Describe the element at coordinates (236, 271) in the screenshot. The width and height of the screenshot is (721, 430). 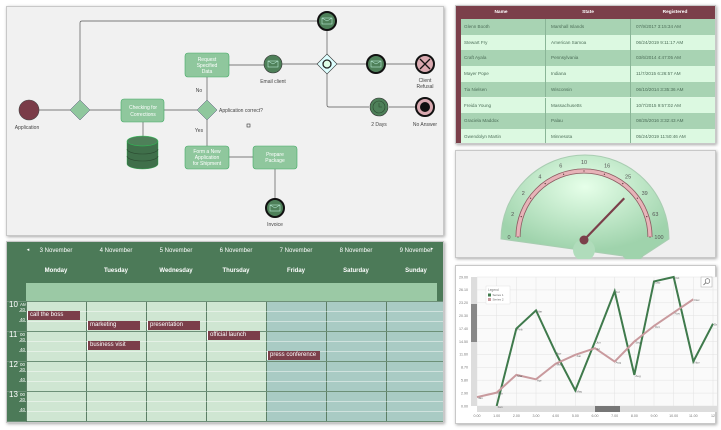
I see `day-name-header: Thursday` at that location.